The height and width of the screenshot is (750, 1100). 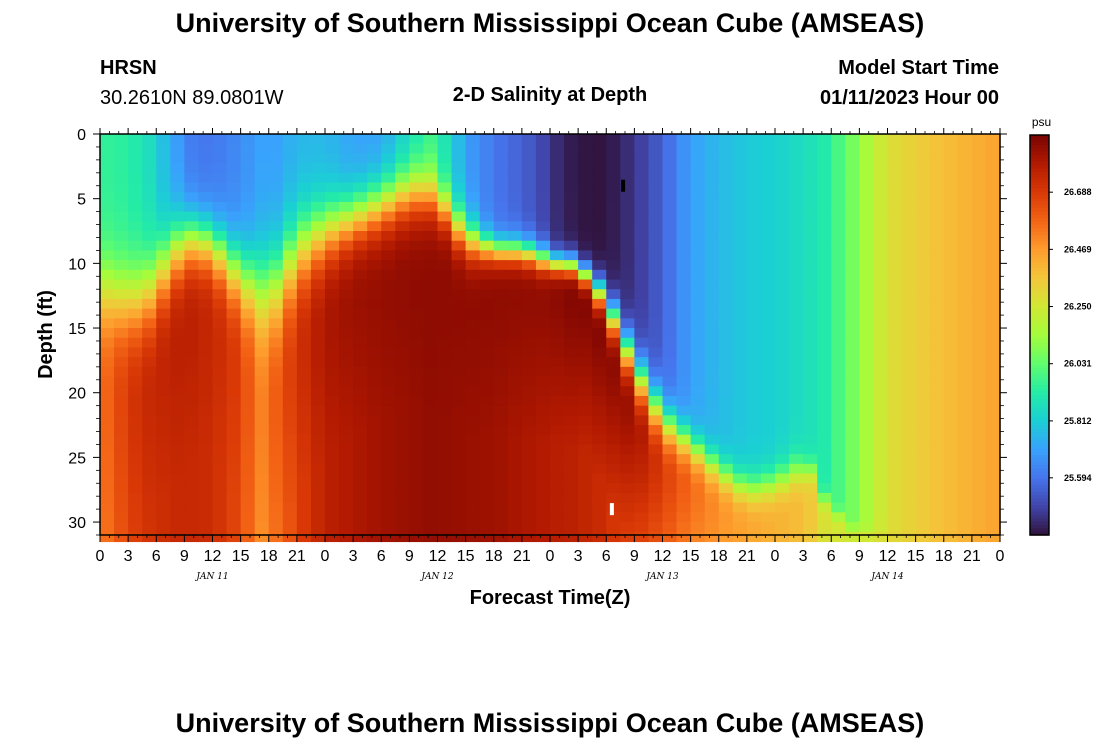 I want to click on x-tick-label: 21, so click(x=747, y=556).